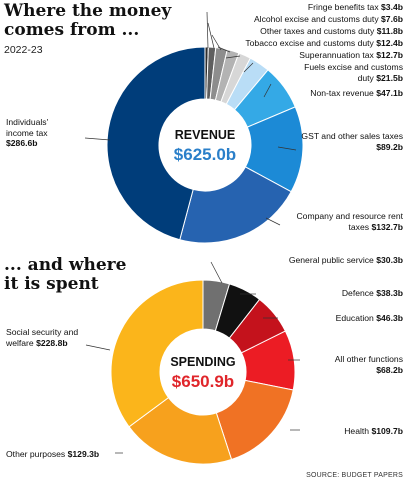  Describe the element at coordinates (51, 284) in the screenshot. I see `section2-title-line-2: it is spent` at that location.